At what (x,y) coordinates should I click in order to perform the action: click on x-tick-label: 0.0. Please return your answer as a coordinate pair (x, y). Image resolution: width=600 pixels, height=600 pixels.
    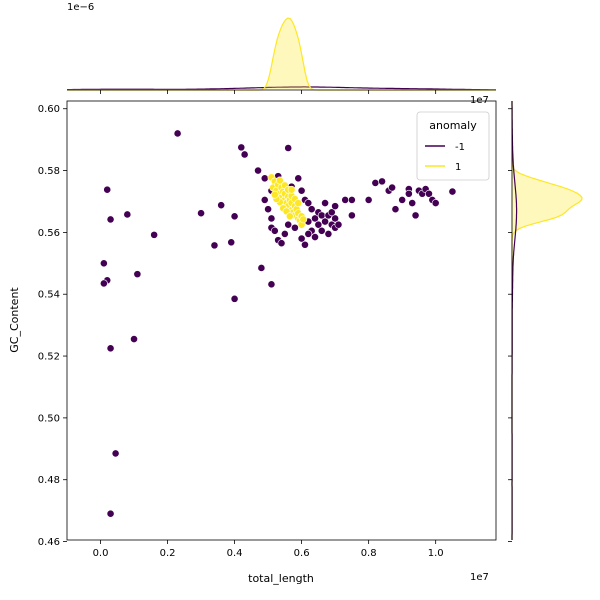
    Looking at the image, I should click on (101, 553).